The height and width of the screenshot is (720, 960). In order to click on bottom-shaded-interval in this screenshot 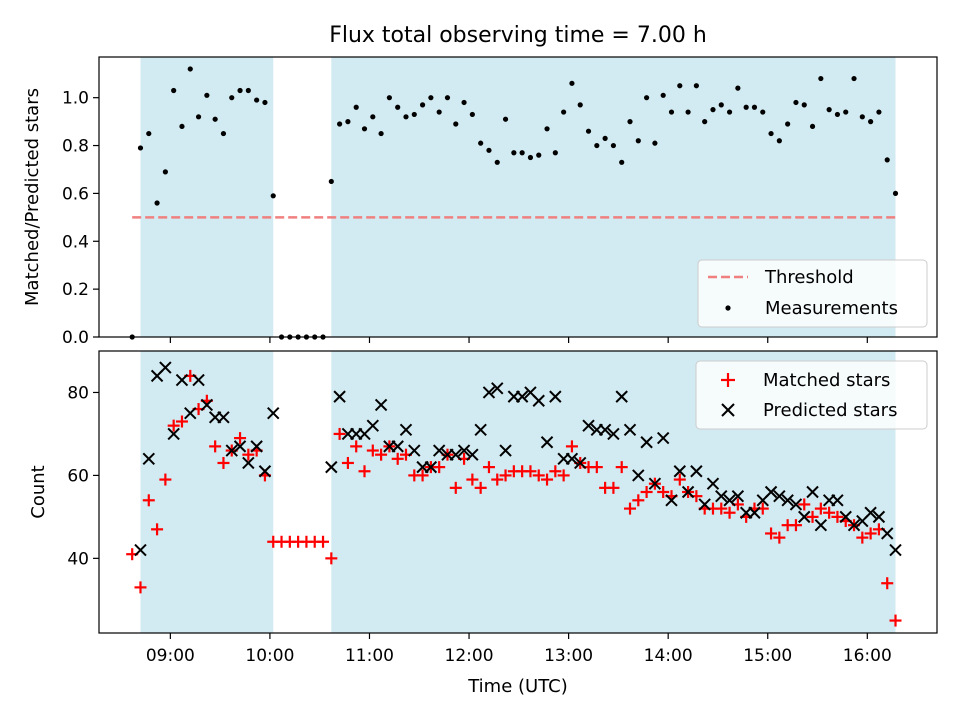, I will do `click(207, 492)`.